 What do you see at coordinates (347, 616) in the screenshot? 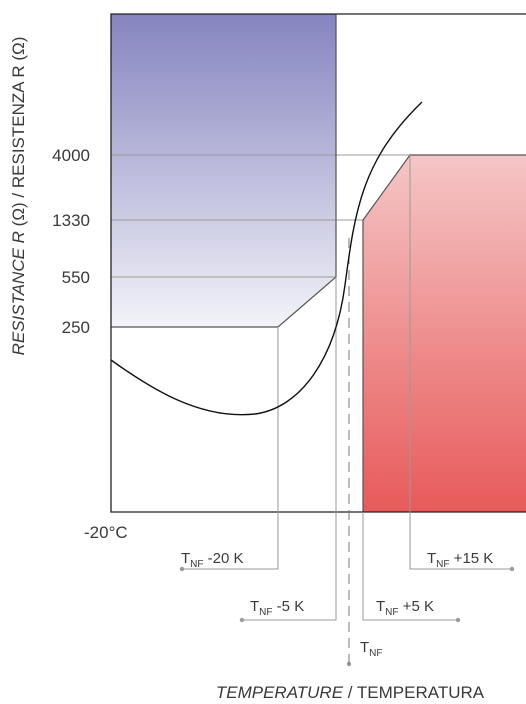
I see `marker-dots` at bounding box center [347, 616].